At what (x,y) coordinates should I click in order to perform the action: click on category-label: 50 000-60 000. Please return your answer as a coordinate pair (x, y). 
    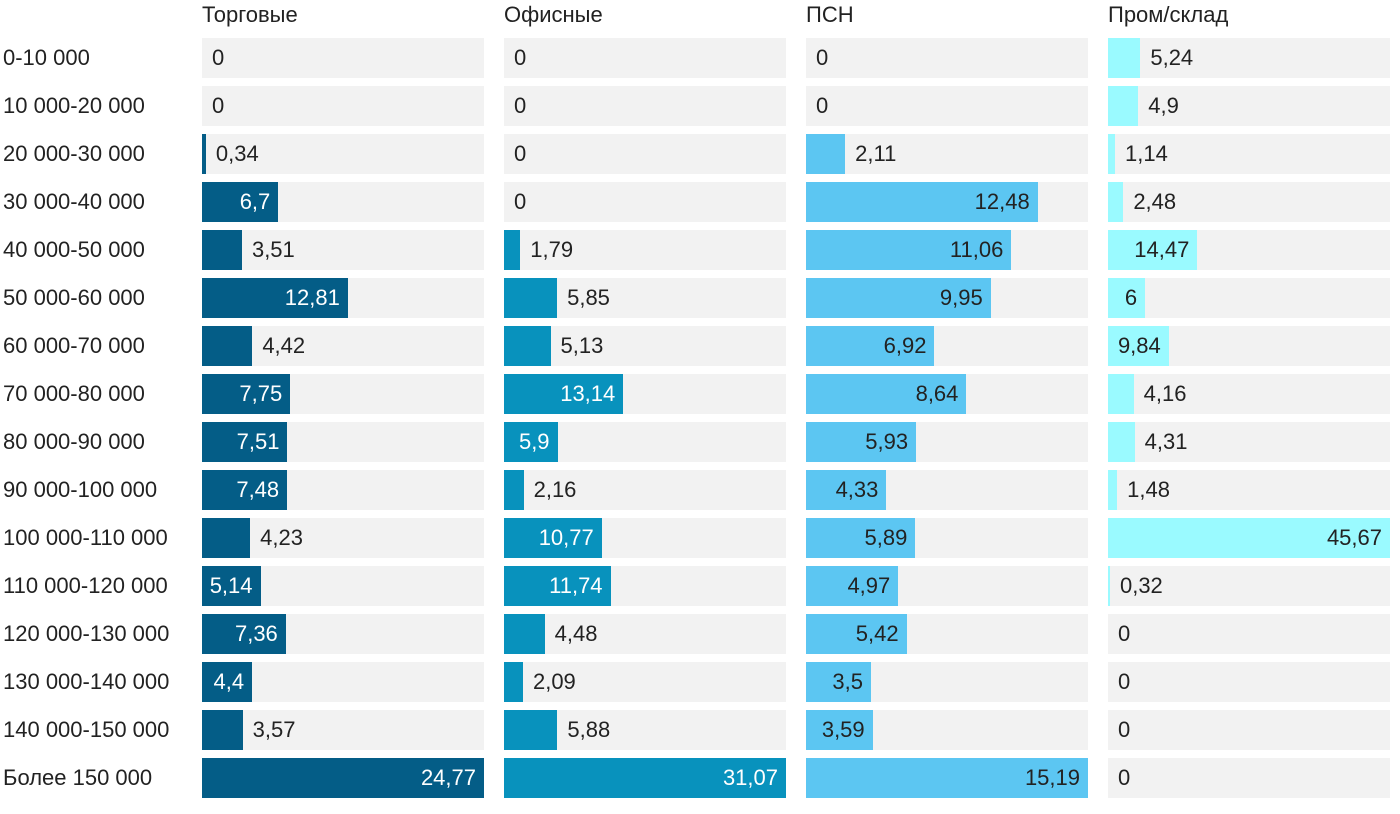
    Looking at the image, I should click on (74, 297).